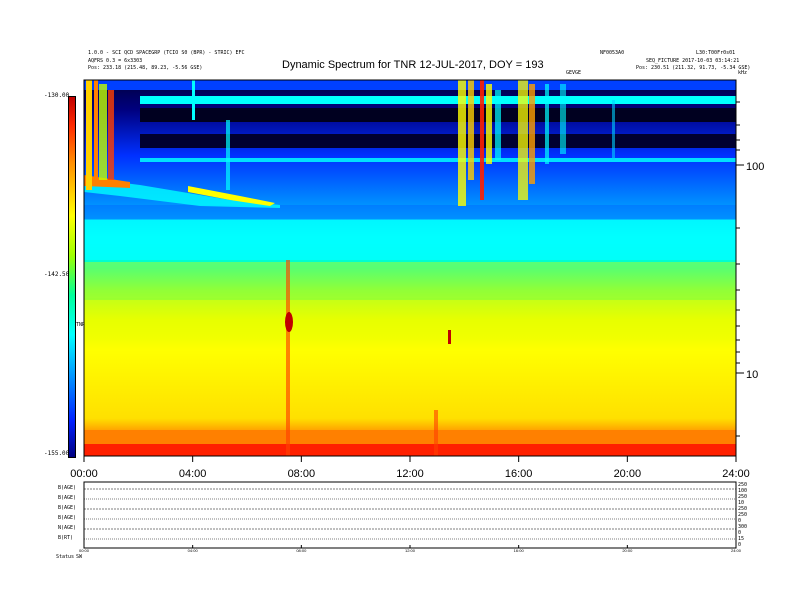 The image size is (792, 612). What do you see at coordinates (57, 95) in the screenshot?
I see `colorbar-max-label: -130.00` at bounding box center [57, 95].